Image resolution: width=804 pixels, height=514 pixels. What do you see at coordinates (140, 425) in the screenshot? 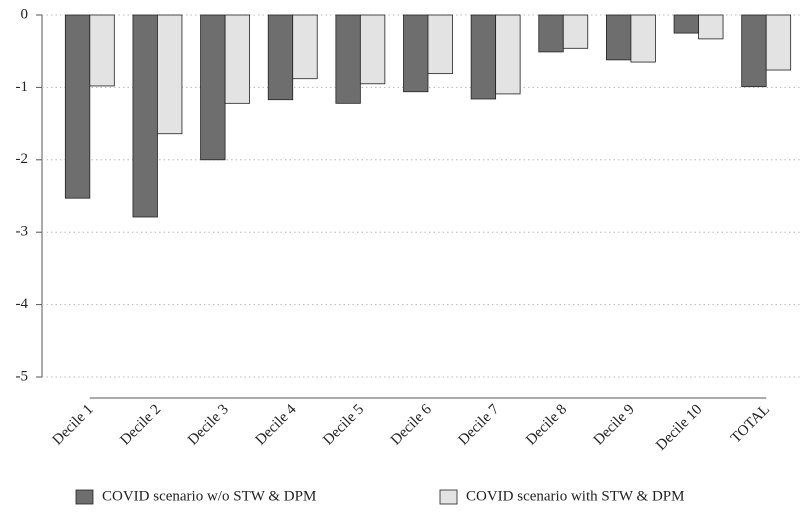
I see `x-tick-label: Decile 2` at bounding box center [140, 425].